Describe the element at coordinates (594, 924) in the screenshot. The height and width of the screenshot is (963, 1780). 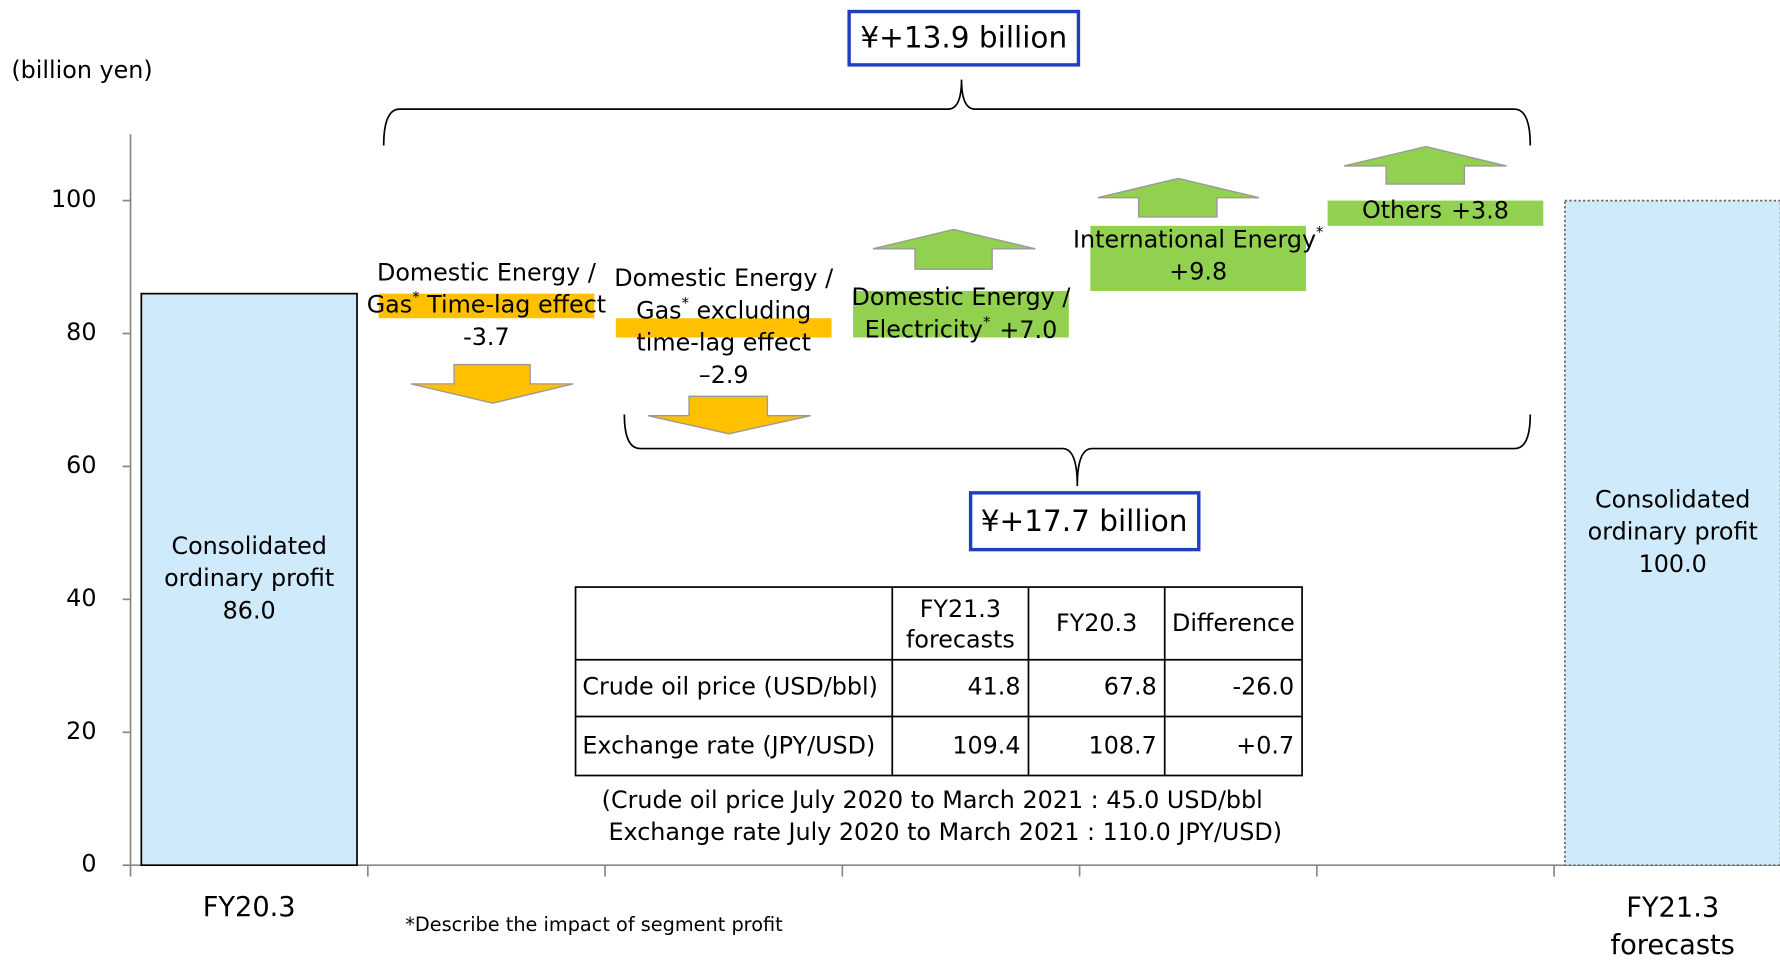
I see `footnote: *Describe the impact of segment profit` at that location.